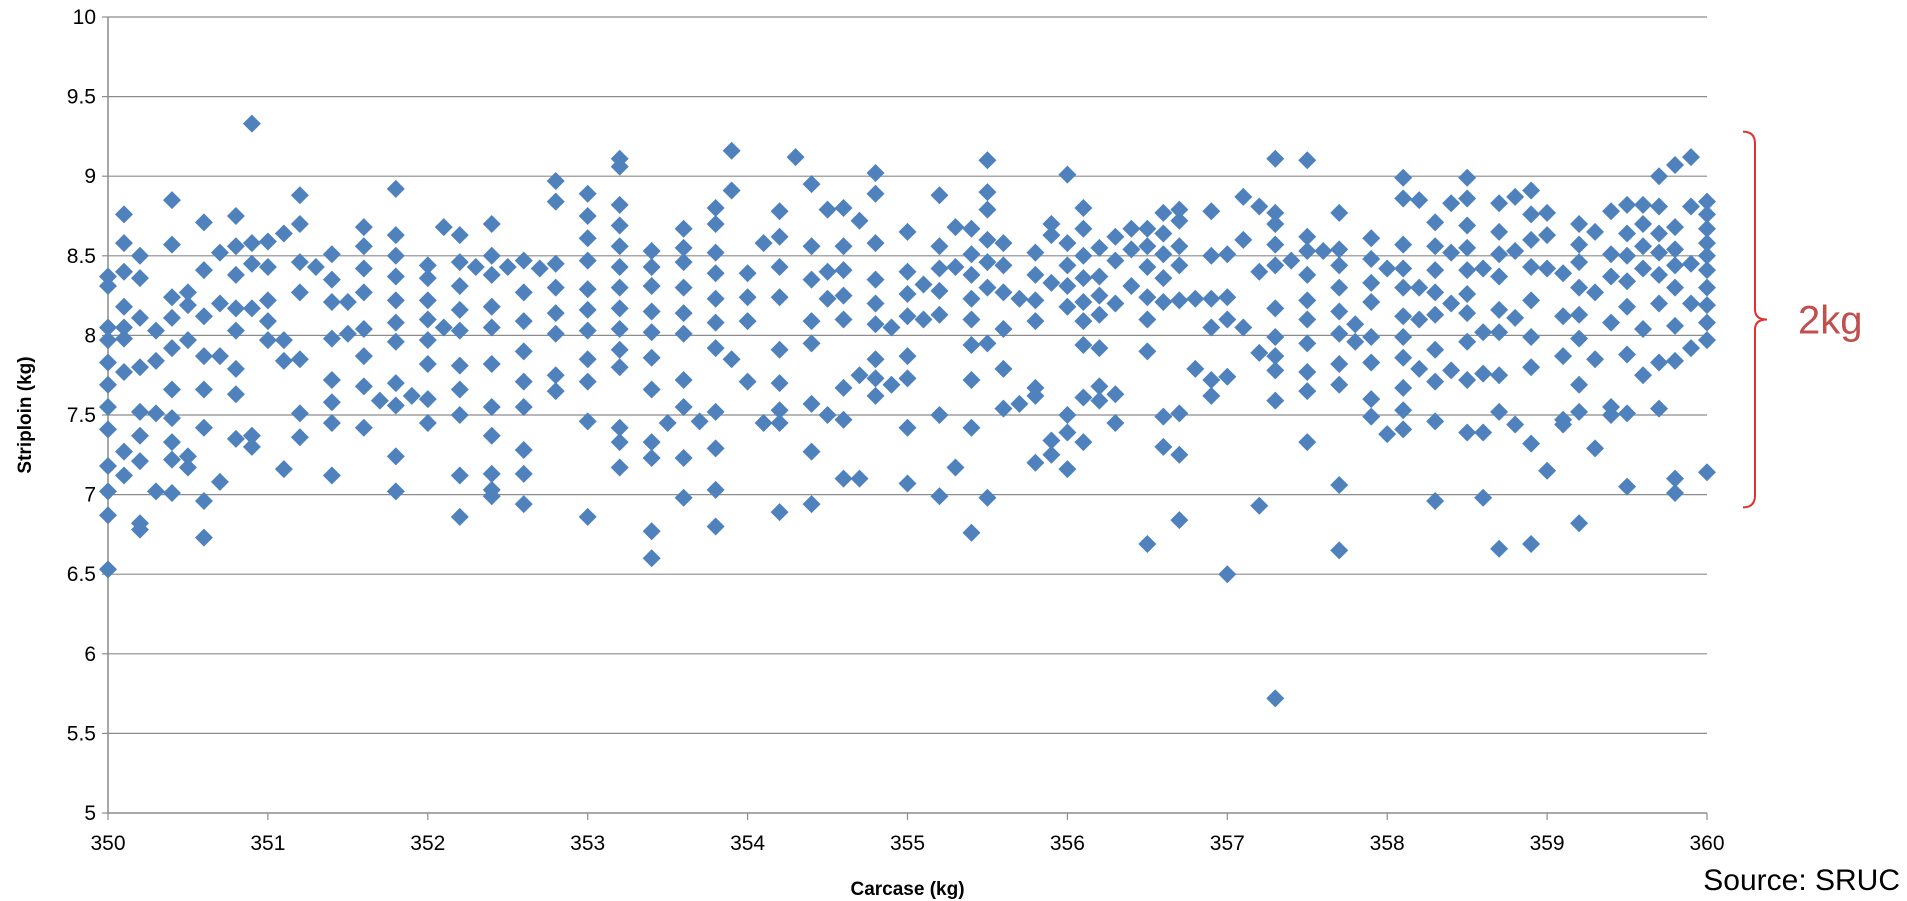 Image resolution: width=1907 pixels, height=901 pixels. Describe the element at coordinates (90, 176) in the screenshot. I see `y-tick-label: 9` at that location.